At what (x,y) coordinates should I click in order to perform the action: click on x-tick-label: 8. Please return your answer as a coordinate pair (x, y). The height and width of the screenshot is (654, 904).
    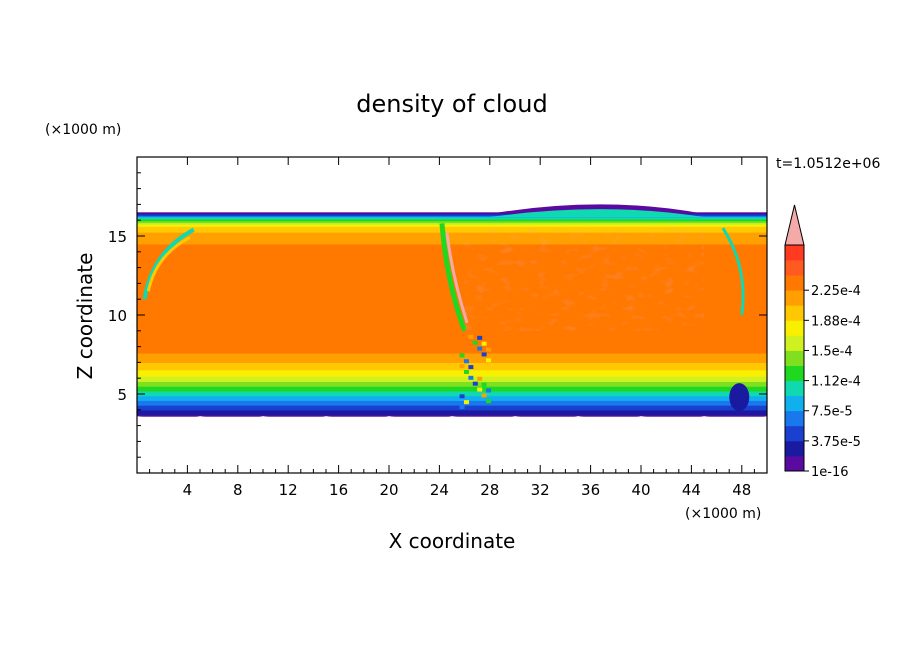
    Looking at the image, I should click on (238, 490).